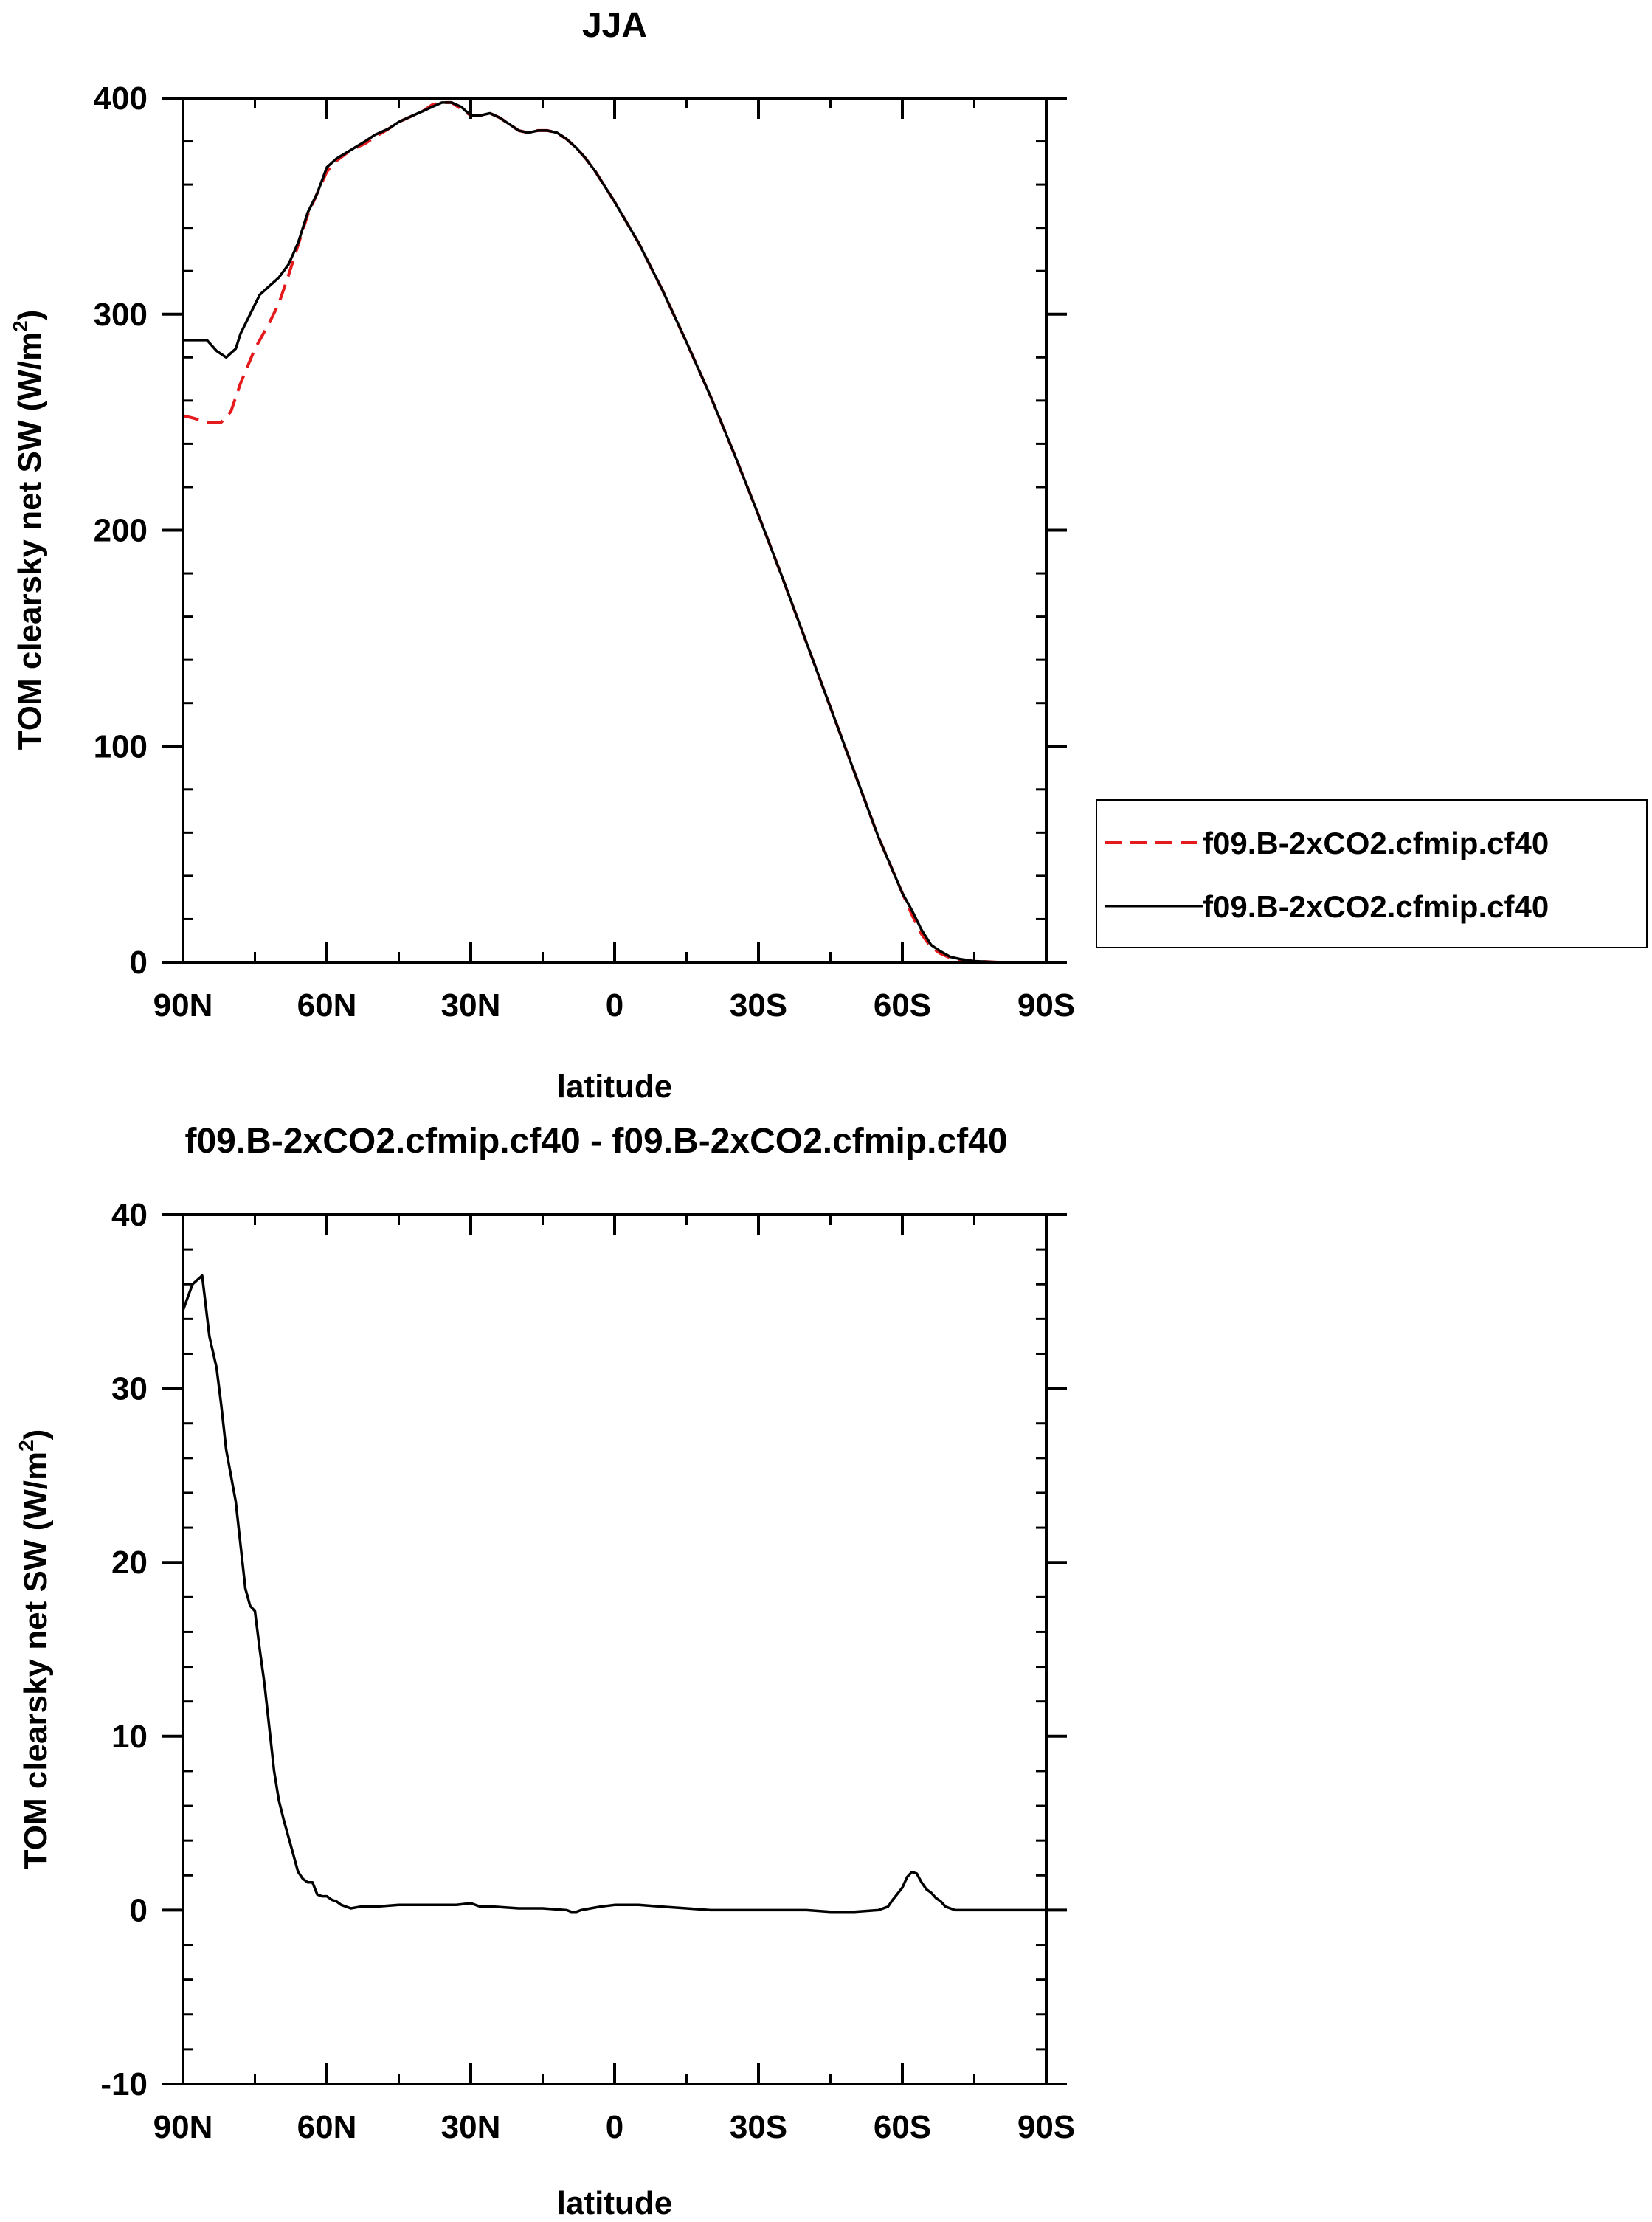  I want to click on top-x-tick-label: 60S, so click(902, 1005).